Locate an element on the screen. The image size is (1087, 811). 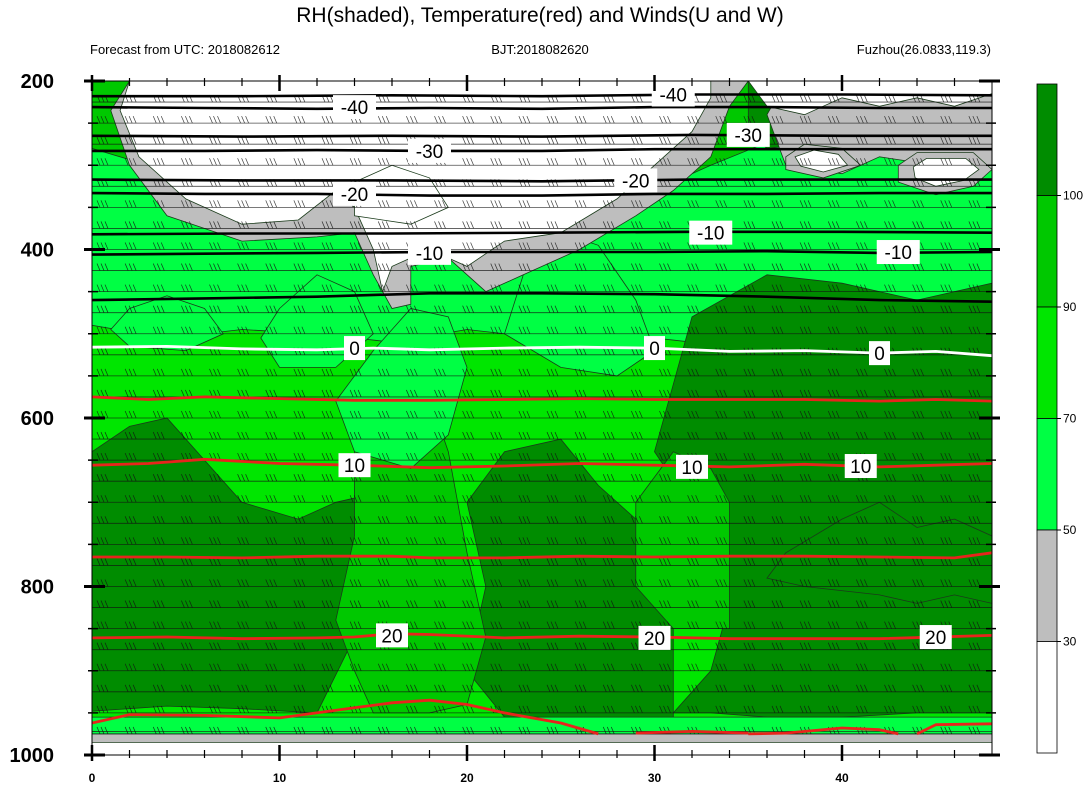
contour-label-11: 0 is located at coordinates (879, 353).